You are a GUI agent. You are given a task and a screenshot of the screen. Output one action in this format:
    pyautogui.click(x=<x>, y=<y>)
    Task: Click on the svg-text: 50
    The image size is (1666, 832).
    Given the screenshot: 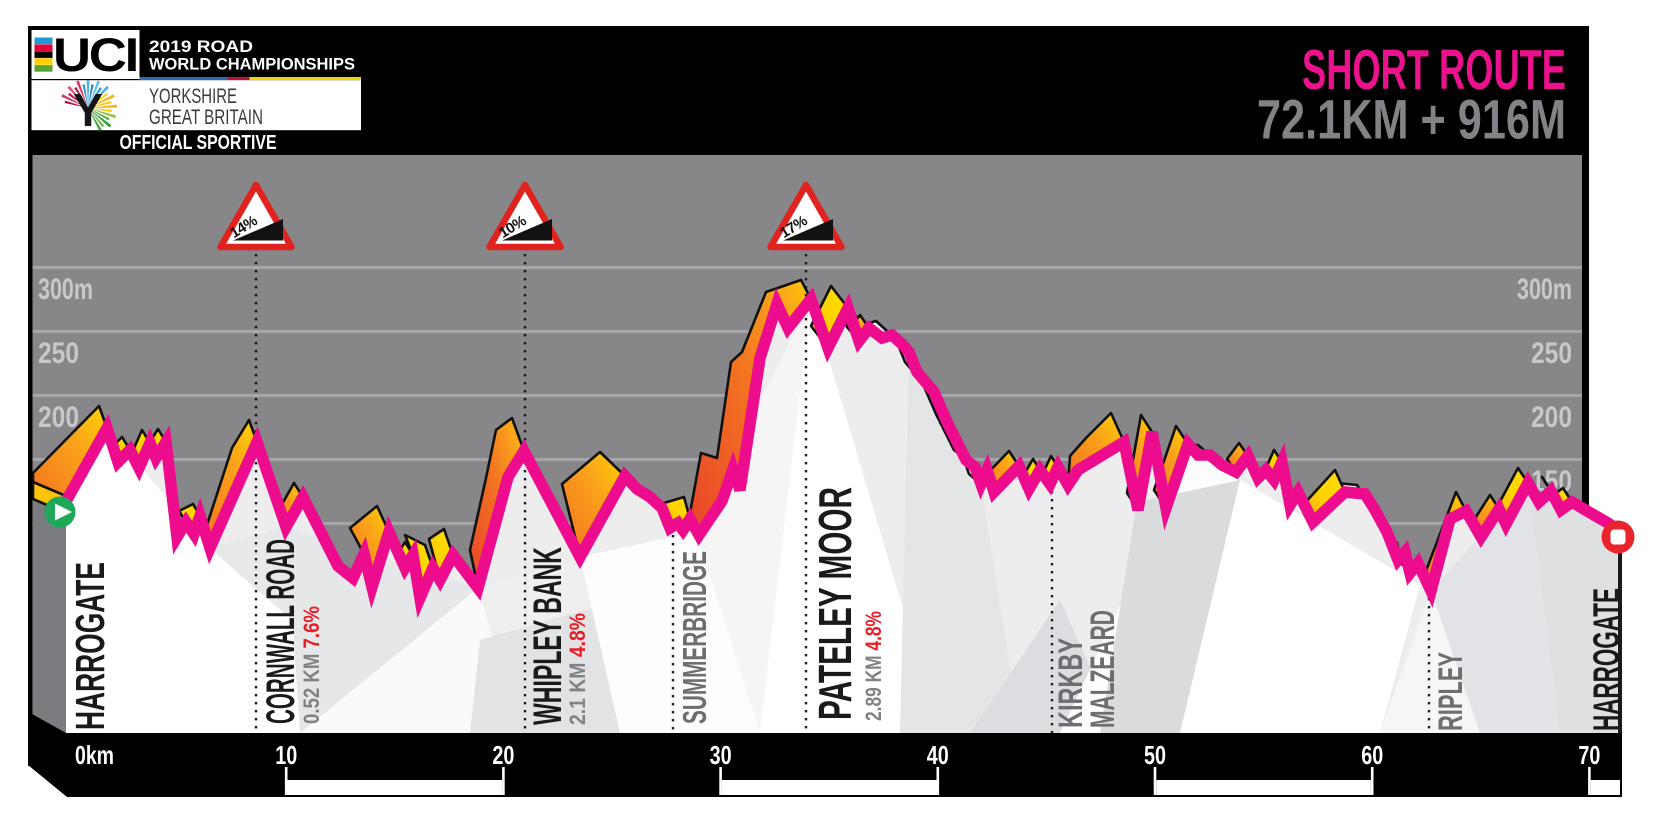 What is the action you would take?
    pyautogui.click(x=1155, y=755)
    